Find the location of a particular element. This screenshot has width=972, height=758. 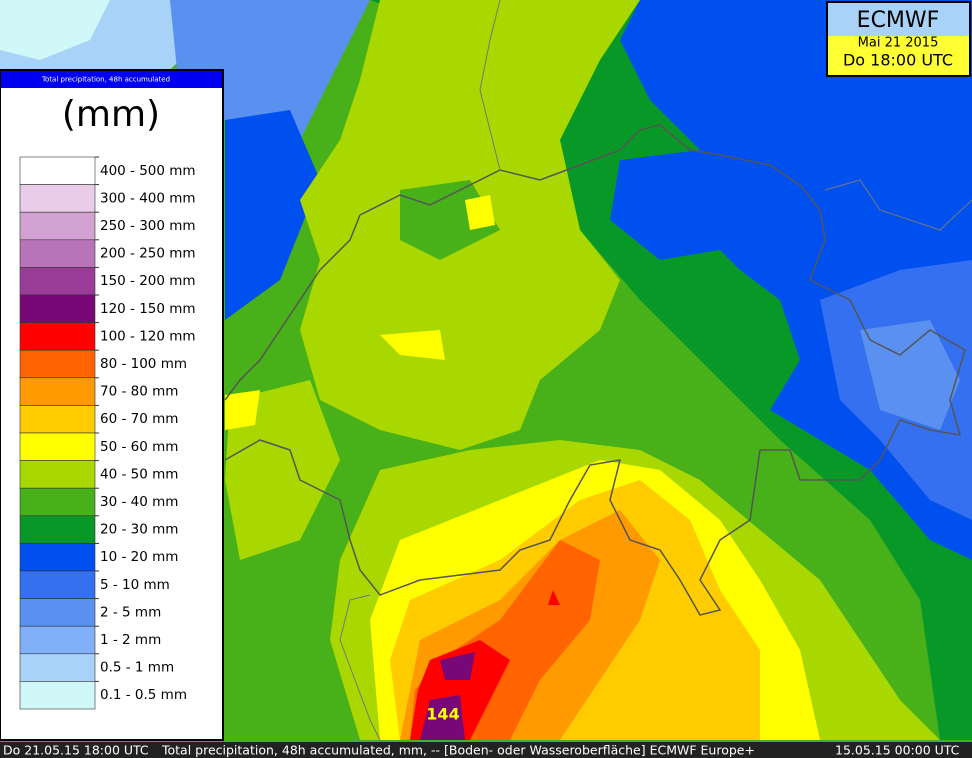

header-box: ECMWF Mai 21 2015 Do 18:00 UTC is located at coordinates (898, 39).